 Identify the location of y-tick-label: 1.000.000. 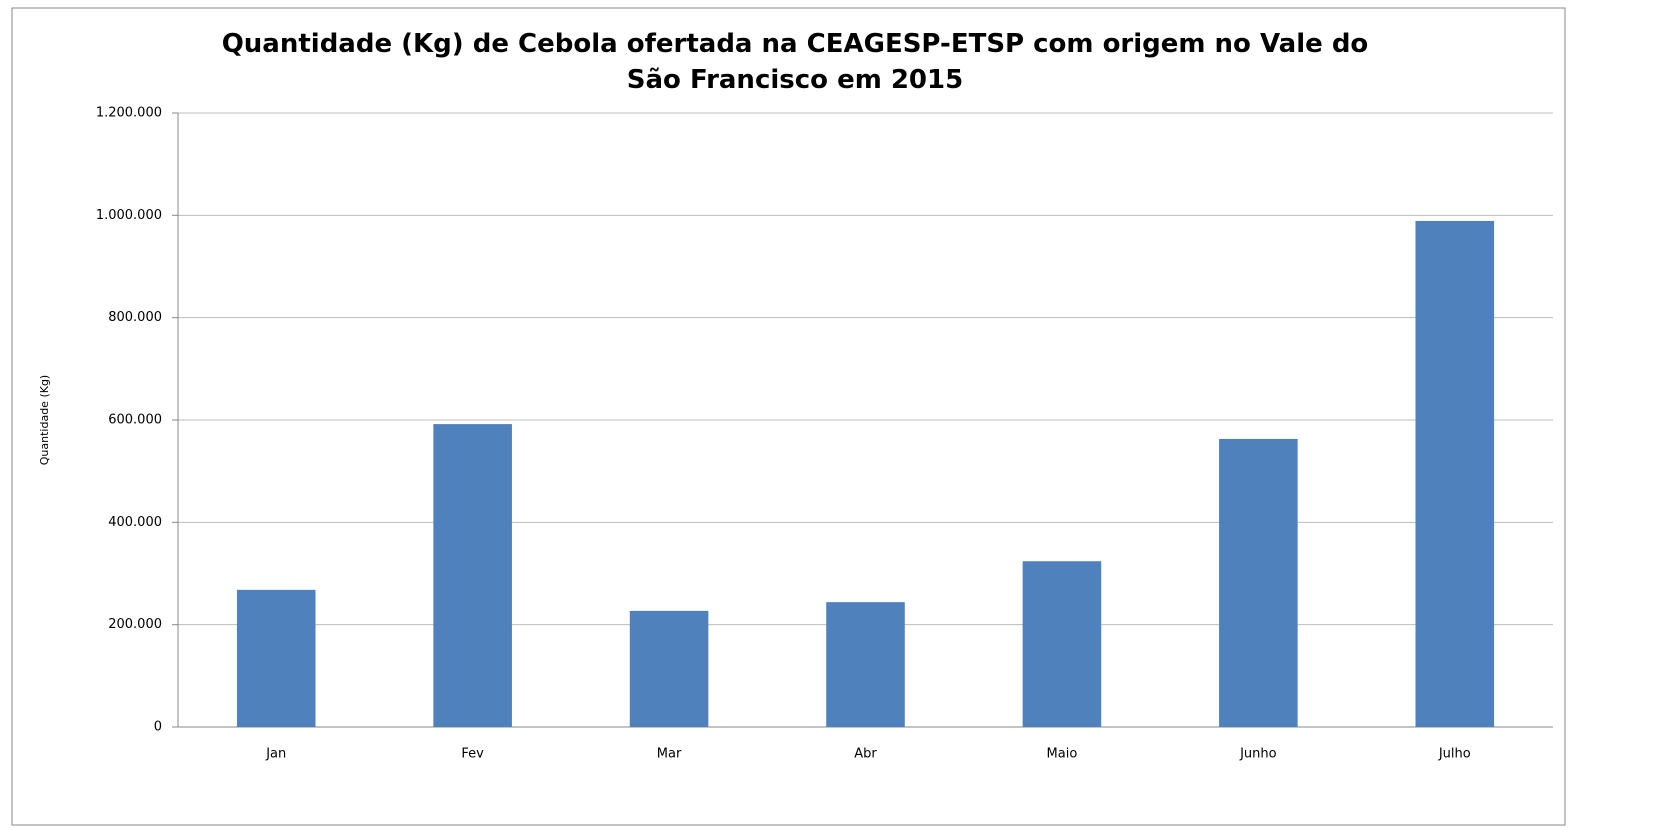
(129, 215).